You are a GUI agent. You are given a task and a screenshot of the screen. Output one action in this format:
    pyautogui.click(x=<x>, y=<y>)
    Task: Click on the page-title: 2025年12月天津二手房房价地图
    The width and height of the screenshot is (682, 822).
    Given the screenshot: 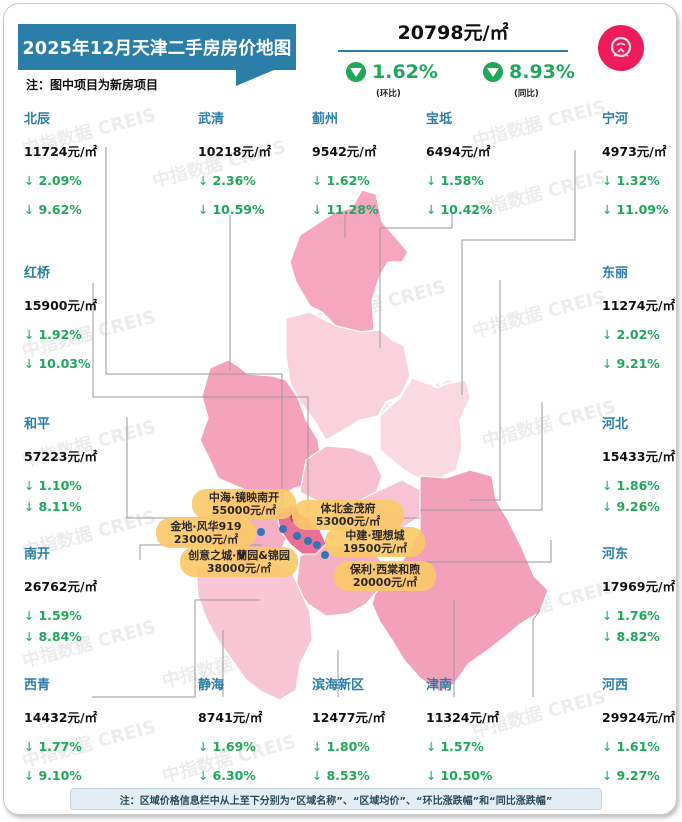 What is the action you would take?
    pyautogui.click(x=157, y=47)
    